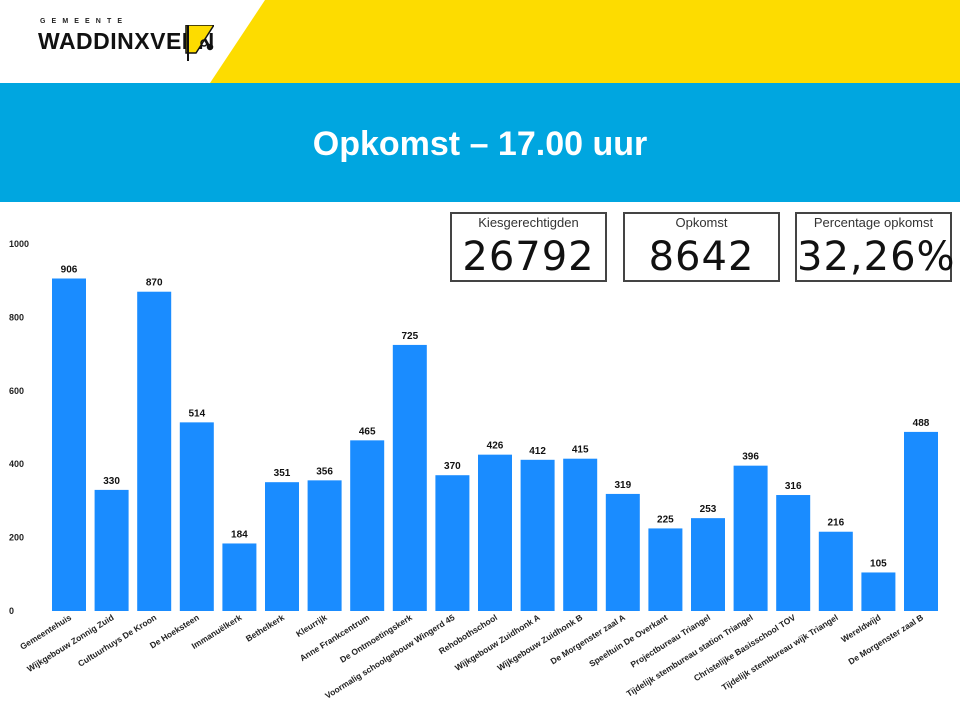 Image resolution: width=960 pixels, height=720 pixels. What do you see at coordinates (19, 244) in the screenshot?
I see `y-tick-label: 1000` at bounding box center [19, 244].